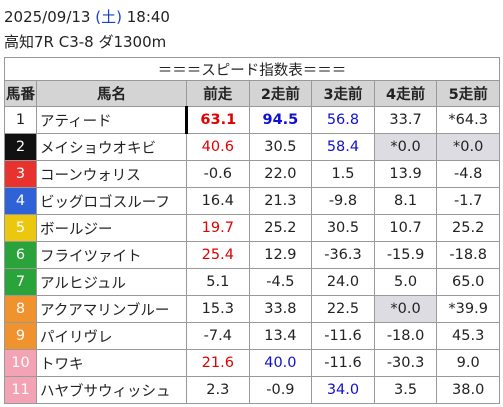 The height and width of the screenshot is (407, 503). I want to click on horse-name: フライツァイト, so click(111, 255).